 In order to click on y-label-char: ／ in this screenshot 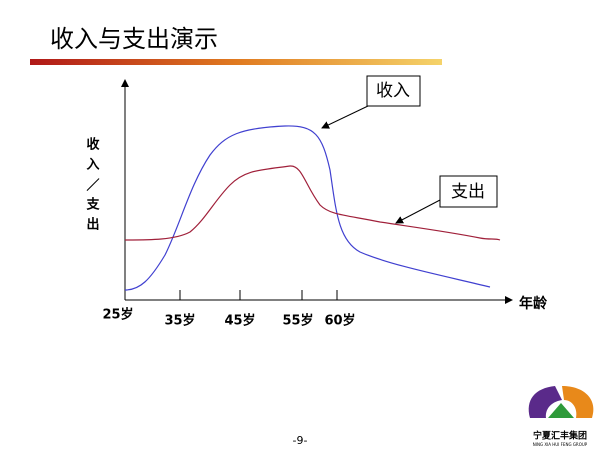, I will do `click(92, 186)`.